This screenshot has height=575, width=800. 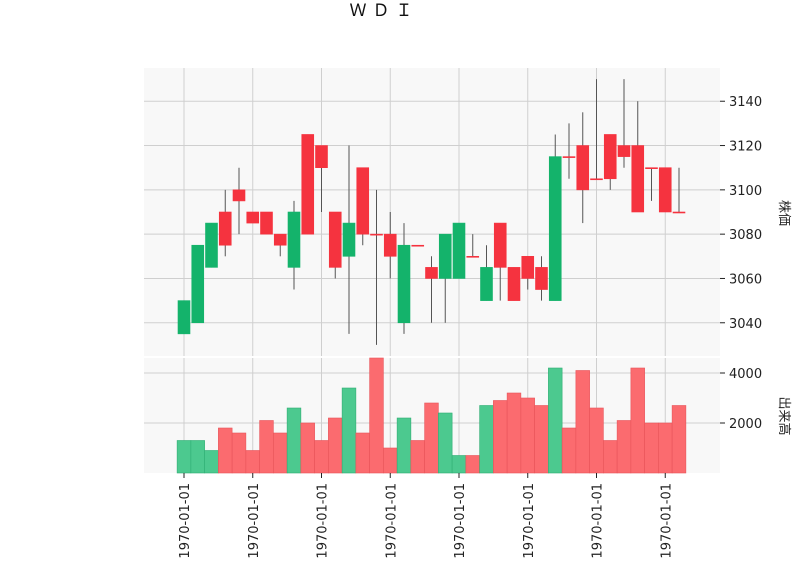 I want to click on volume-bars, so click(x=431, y=415).